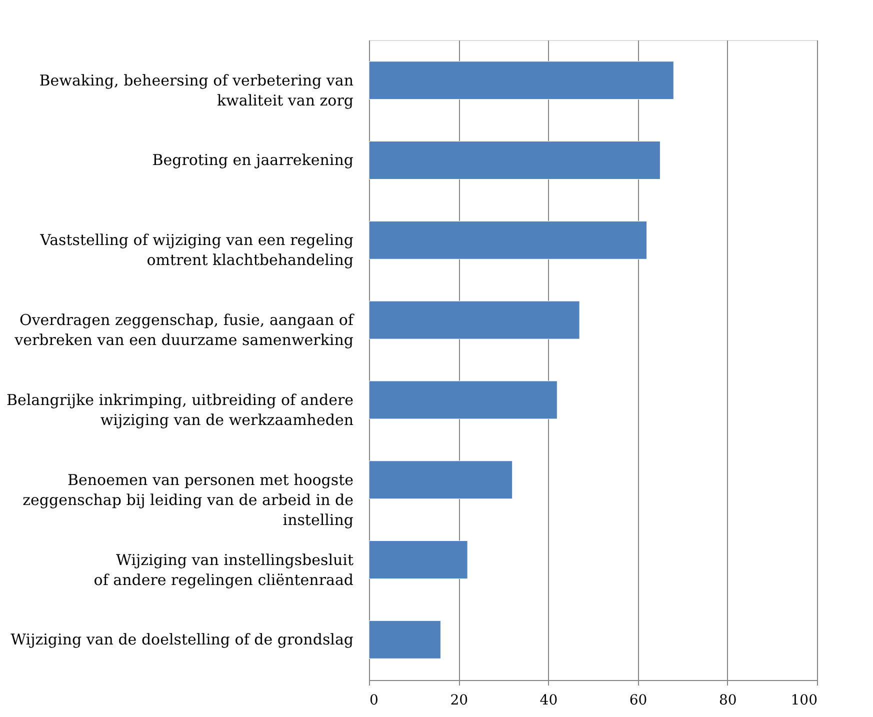 The image size is (873, 717). Describe the element at coordinates (374, 700) in the screenshot. I see `x-tick-label: 0` at that location.